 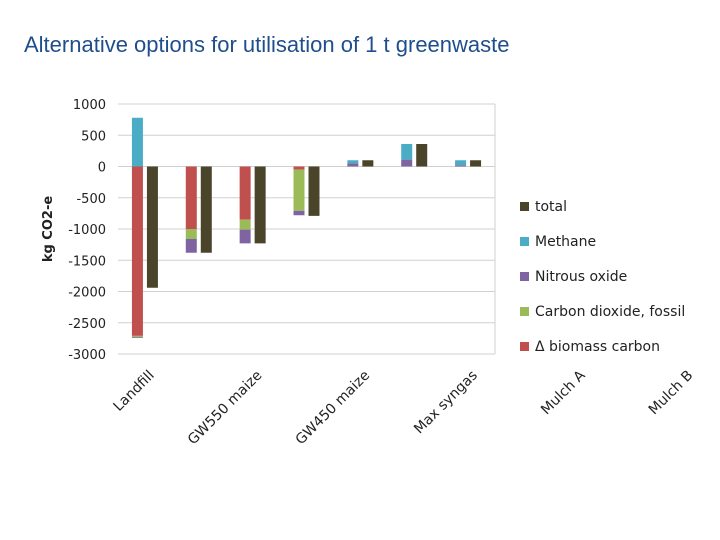 What do you see at coordinates (87, 324) in the screenshot?
I see `y-tick-label: -2500` at bounding box center [87, 324].